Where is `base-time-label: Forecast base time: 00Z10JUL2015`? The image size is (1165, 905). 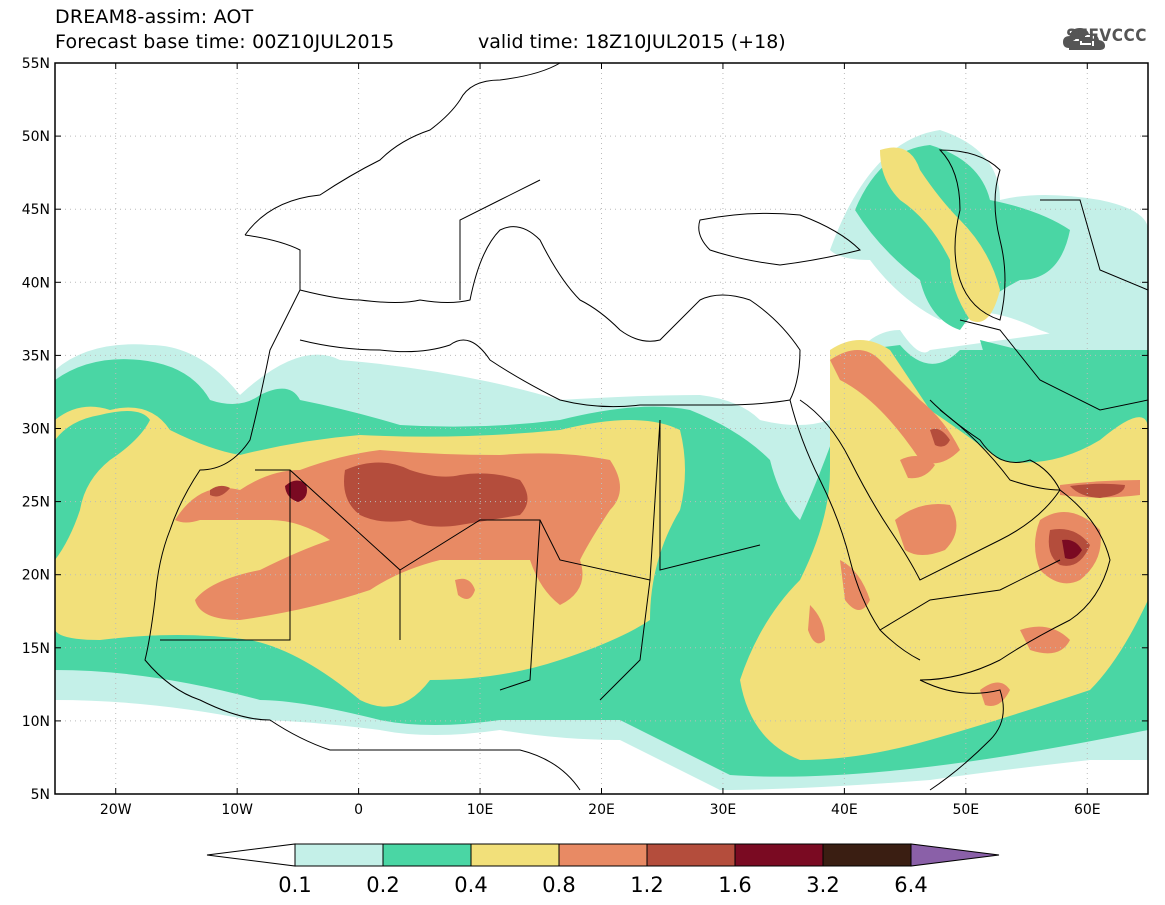
base-time-label: Forecast base time: 00Z10JUL2015 is located at coordinates (225, 42).